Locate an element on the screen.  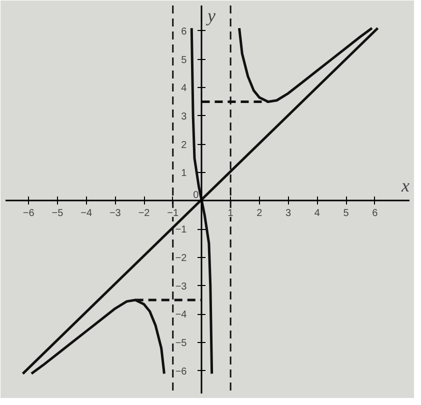
y-axis-title: y is located at coordinates (211, 16).